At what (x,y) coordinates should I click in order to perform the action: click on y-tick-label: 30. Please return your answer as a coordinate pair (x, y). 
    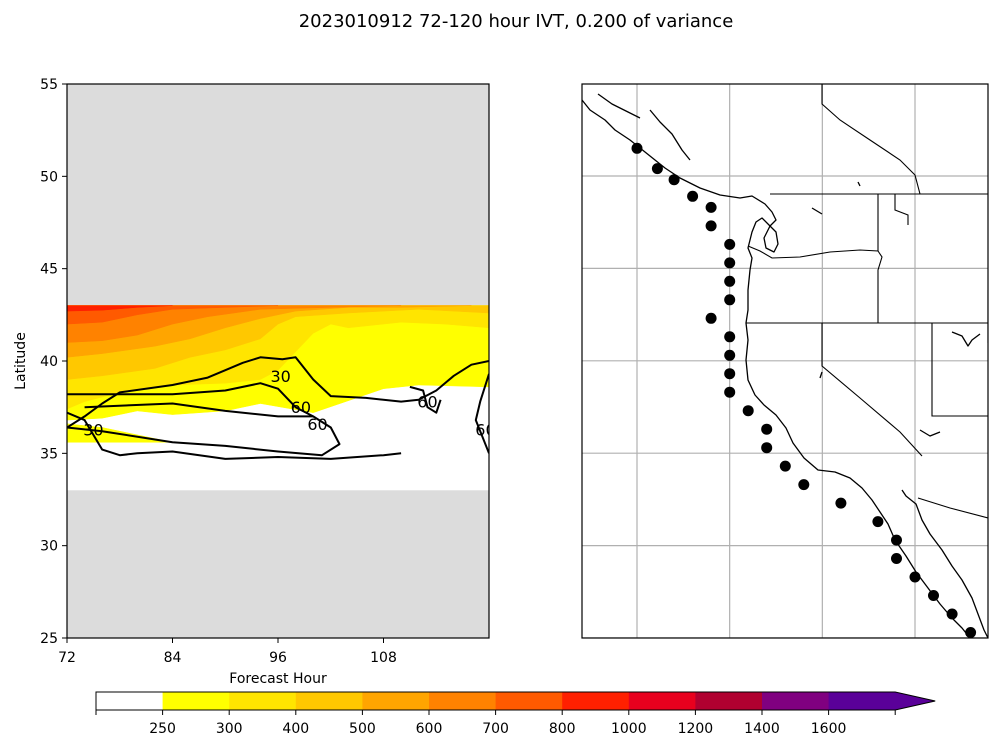
    Looking at the image, I should click on (49, 547).